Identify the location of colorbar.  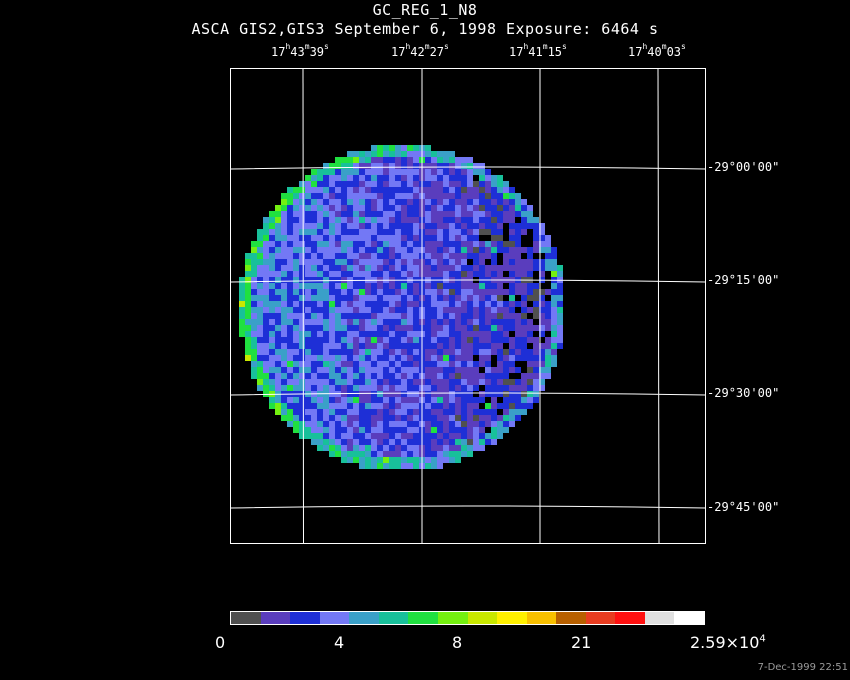
(467, 618).